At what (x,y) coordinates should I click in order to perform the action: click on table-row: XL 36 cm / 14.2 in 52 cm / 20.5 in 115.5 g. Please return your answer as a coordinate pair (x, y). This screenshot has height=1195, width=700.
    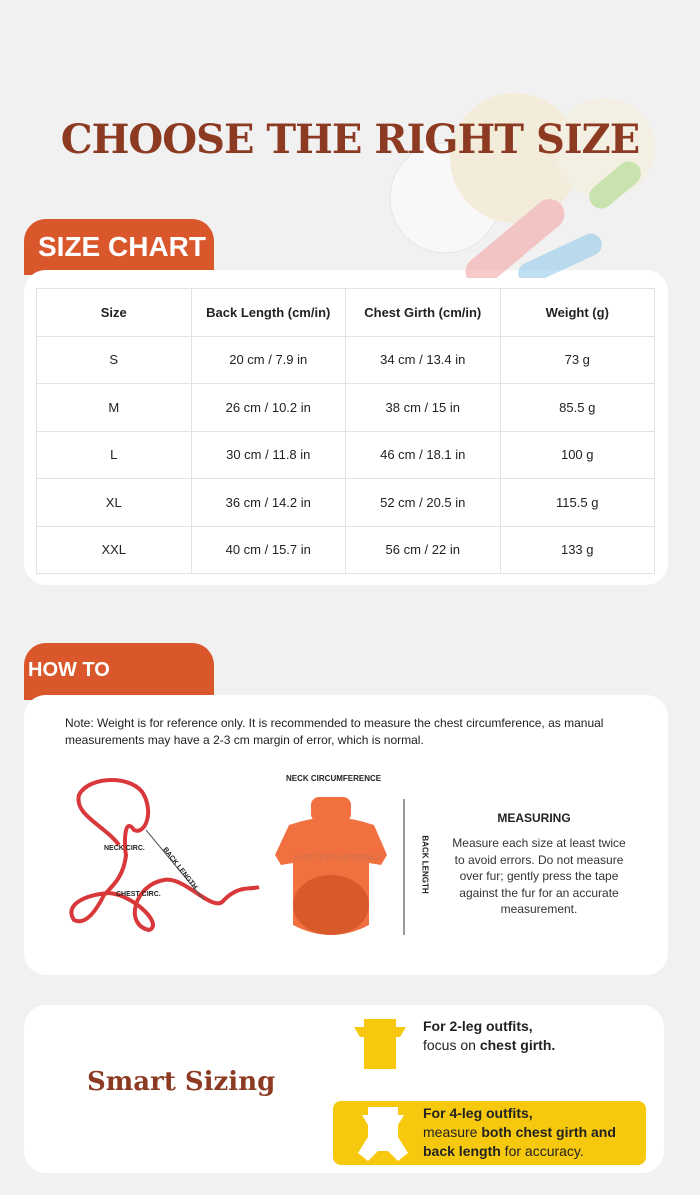
    Looking at the image, I should click on (345, 502).